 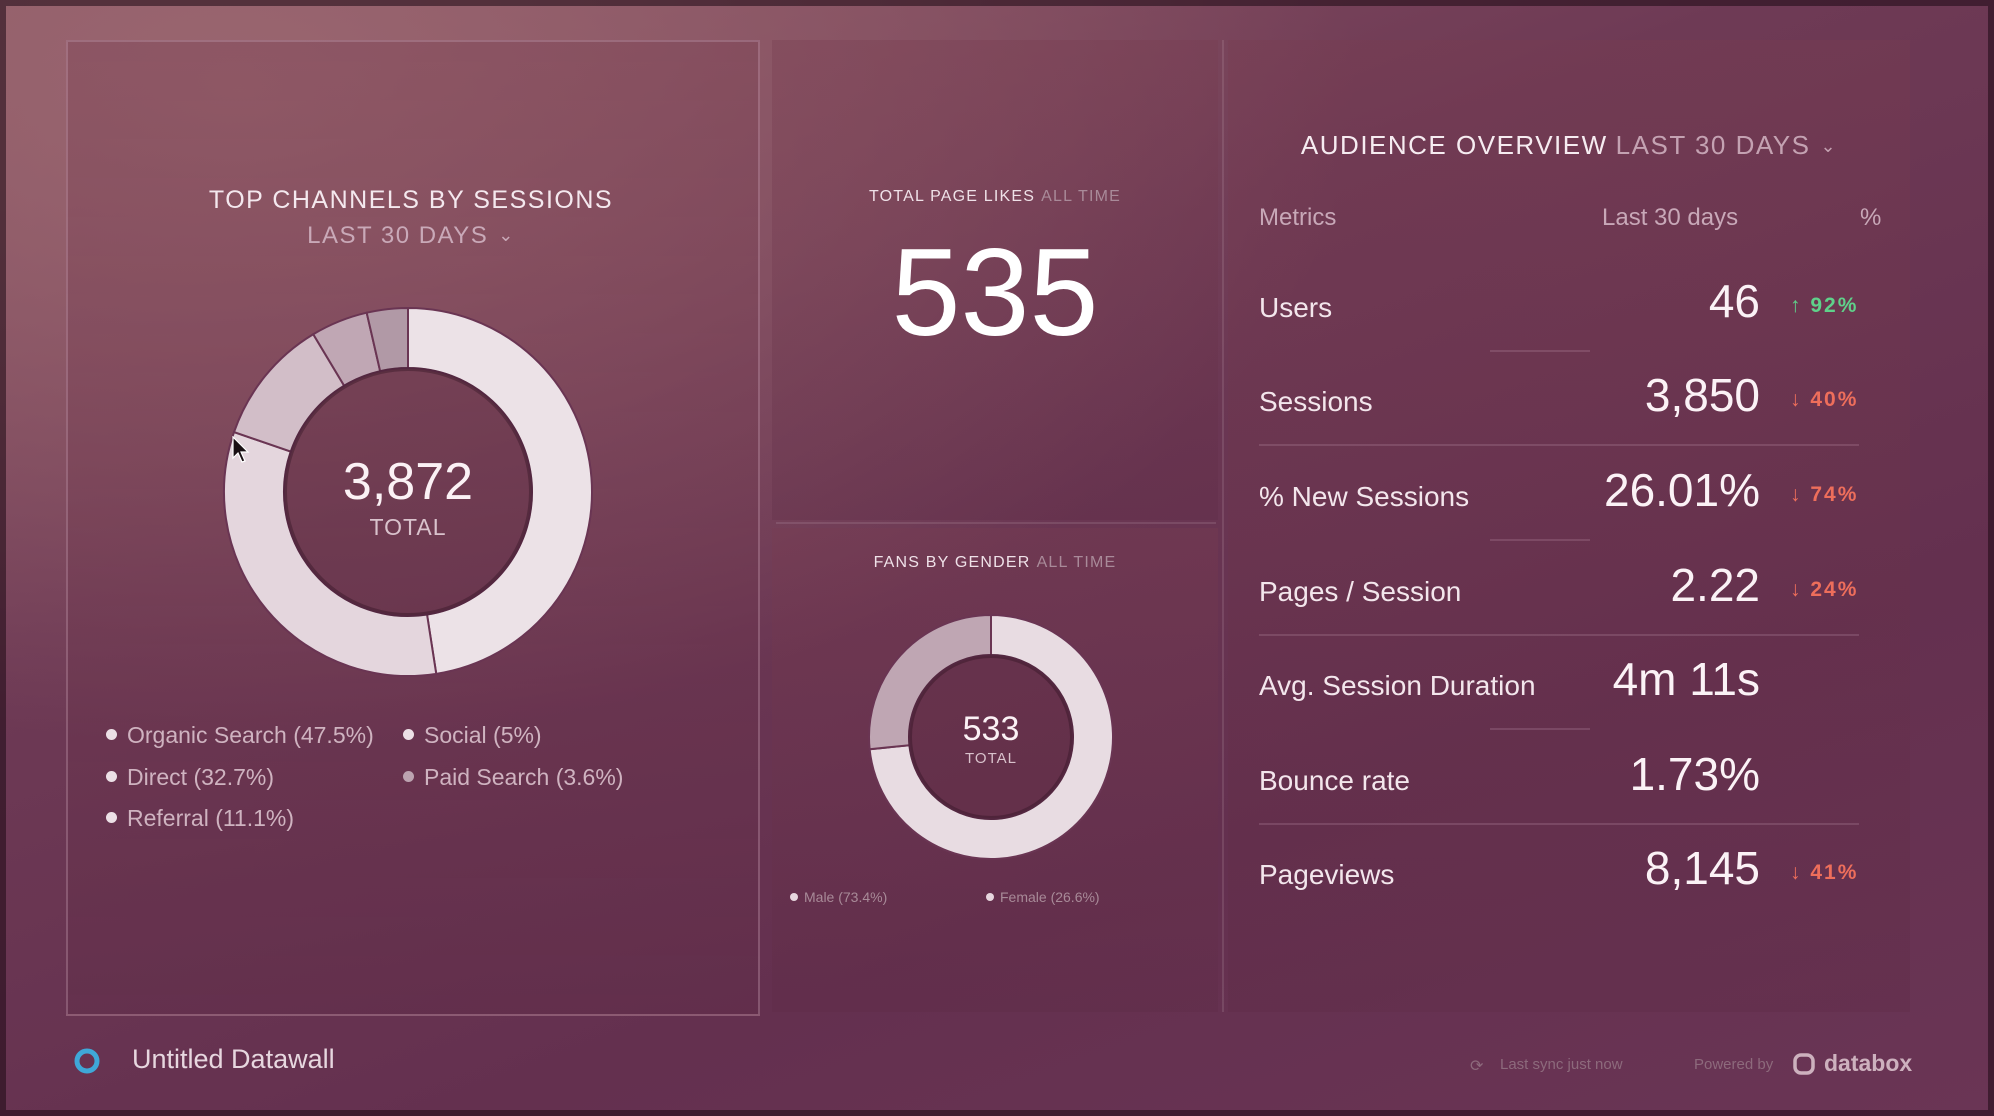 I want to click on fans-gender-subtitle: ALL TIME, so click(x=1076, y=562).